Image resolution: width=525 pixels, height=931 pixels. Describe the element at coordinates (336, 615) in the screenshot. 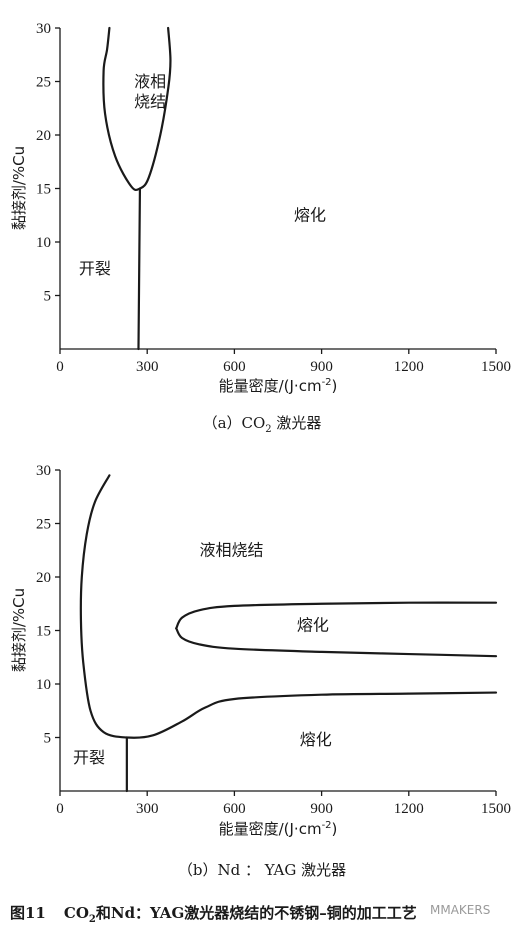

I see `chart-b-melt-lobe-upper-line` at that location.